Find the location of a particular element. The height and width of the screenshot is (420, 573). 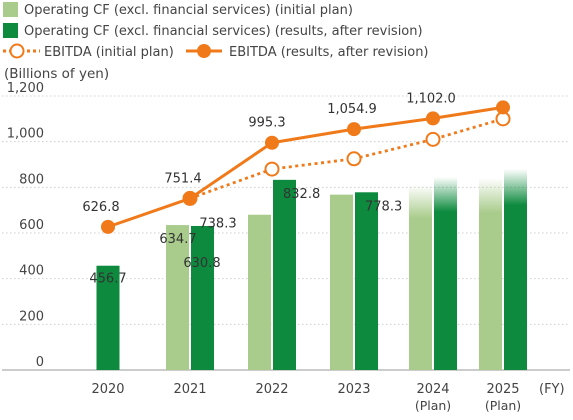

data-label-opcf-initial: 634.7 is located at coordinates (177, 239).